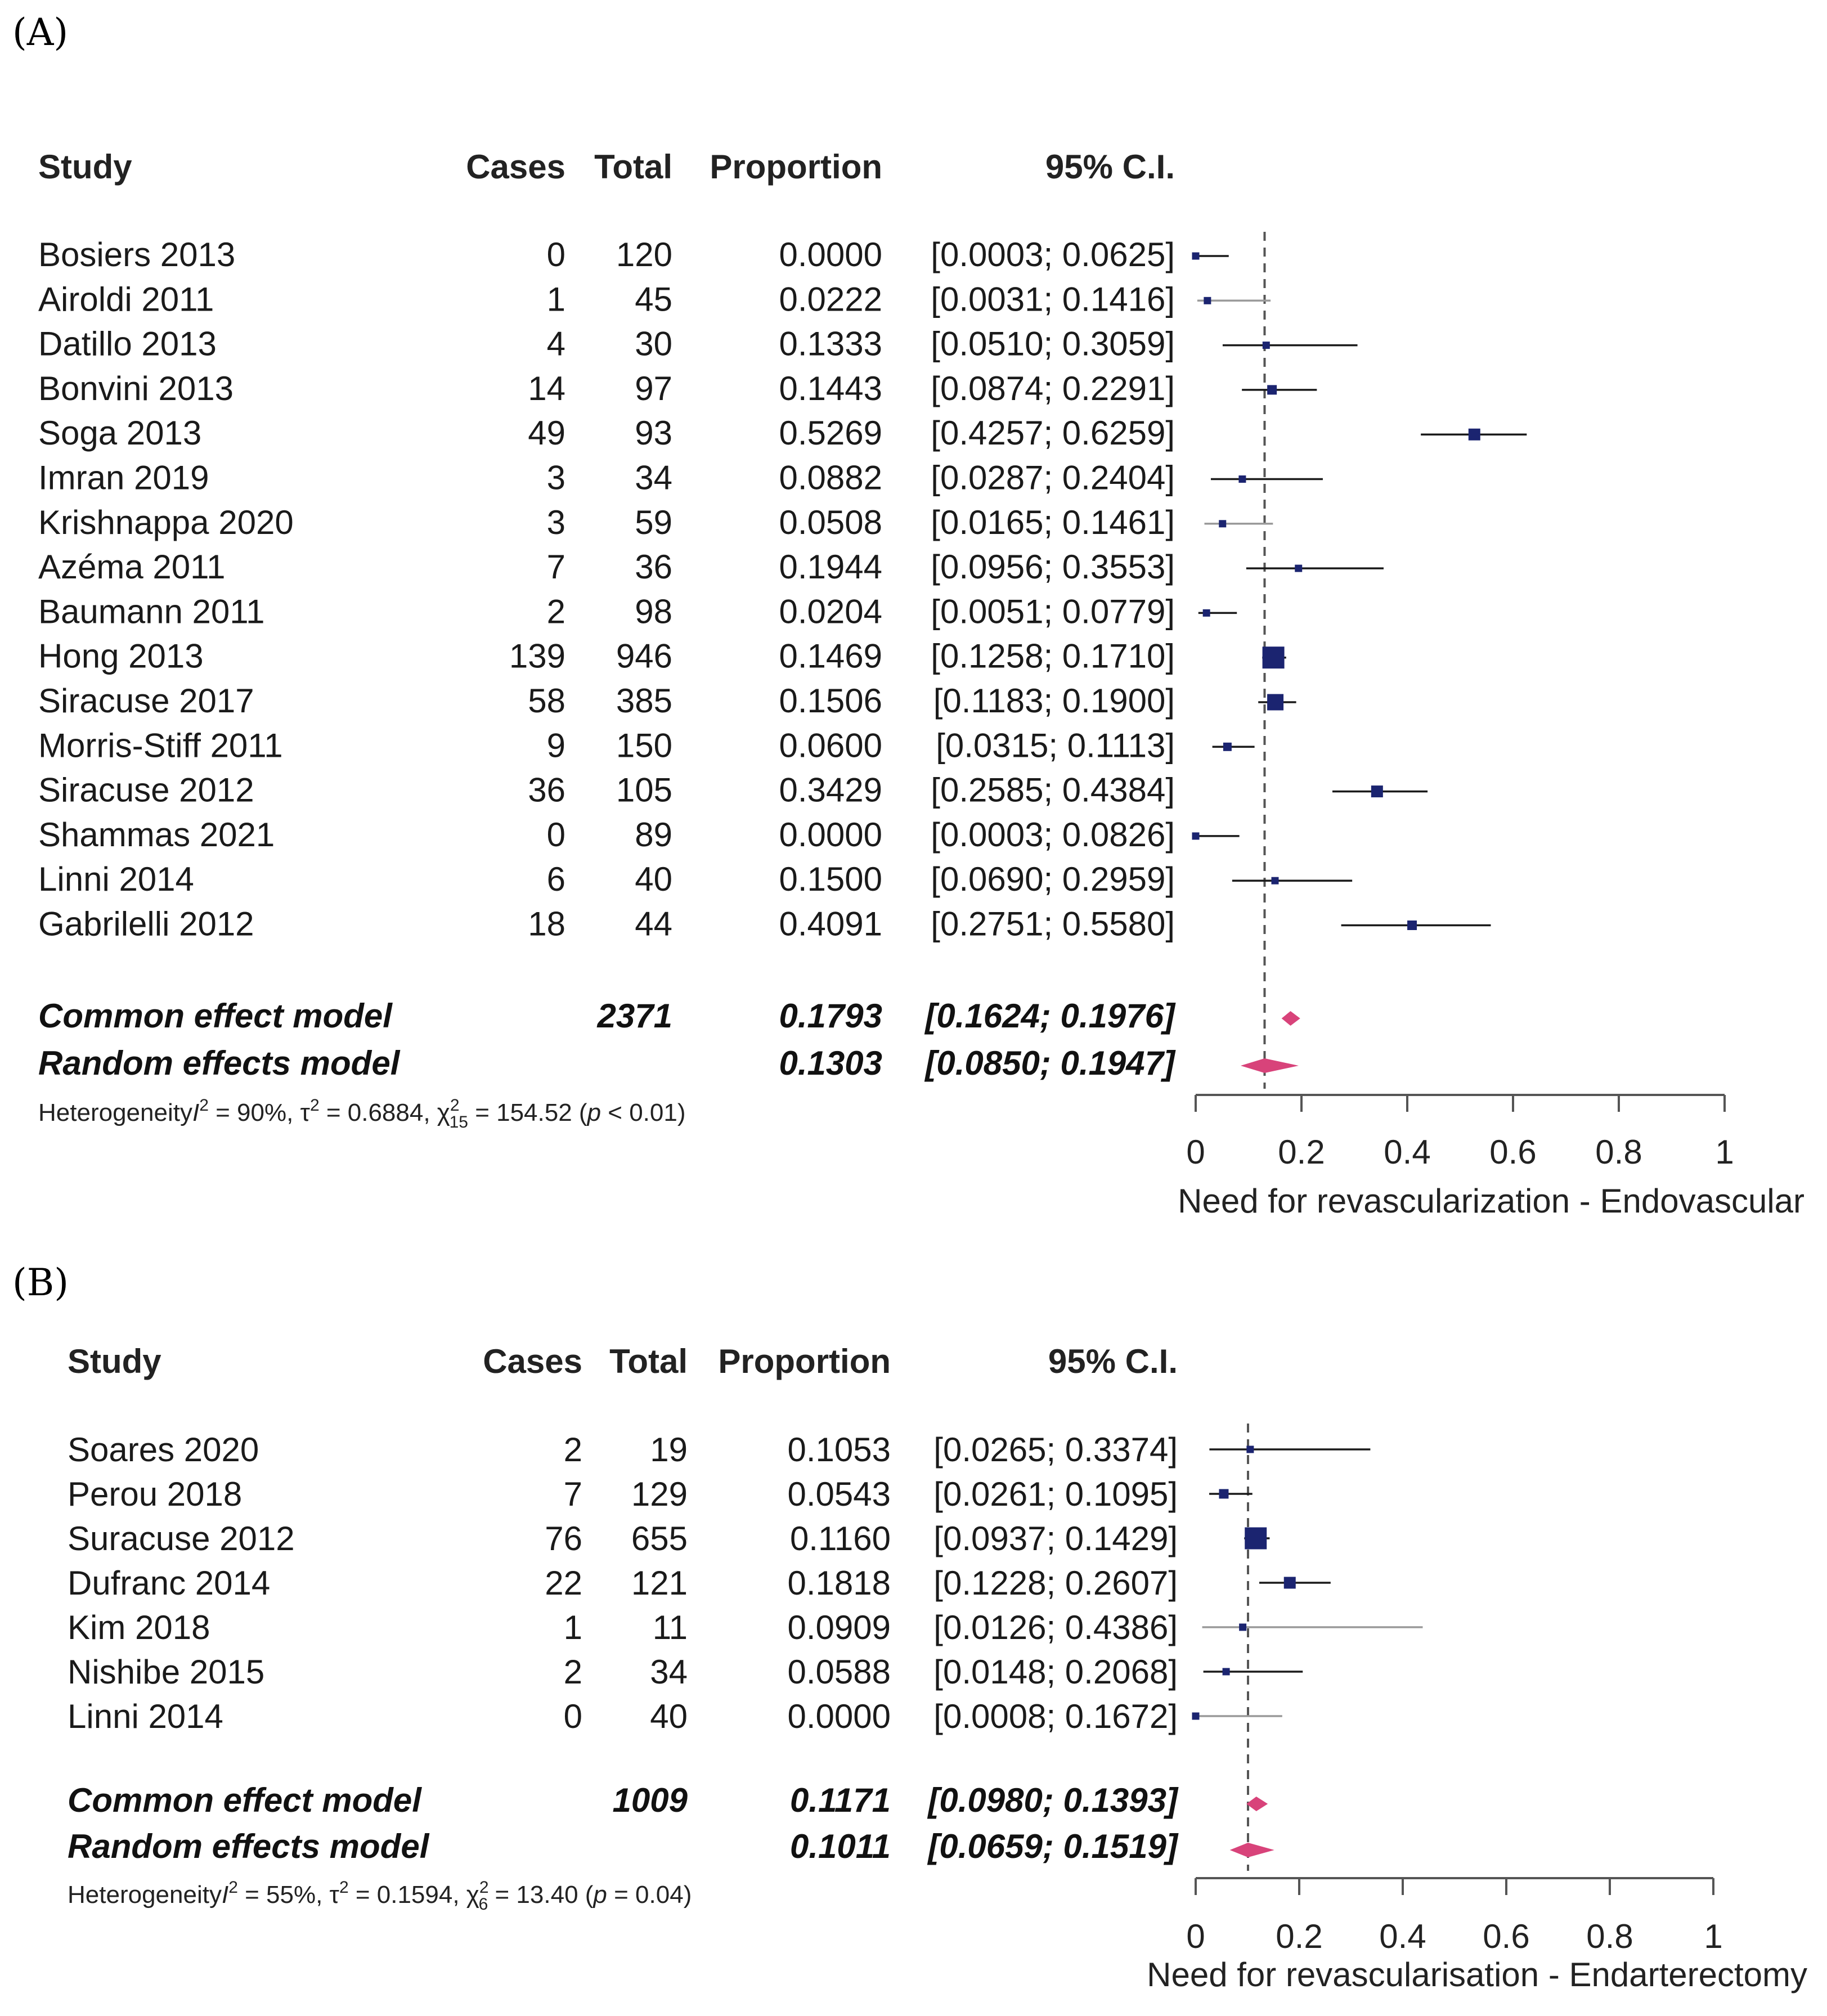 The height and width of the screenshot is (2016, 1827). Describe the element at coordinates (1053, 299) in the screenshot. I see `study-ci: [0.0031; 0.1416]` at that location.